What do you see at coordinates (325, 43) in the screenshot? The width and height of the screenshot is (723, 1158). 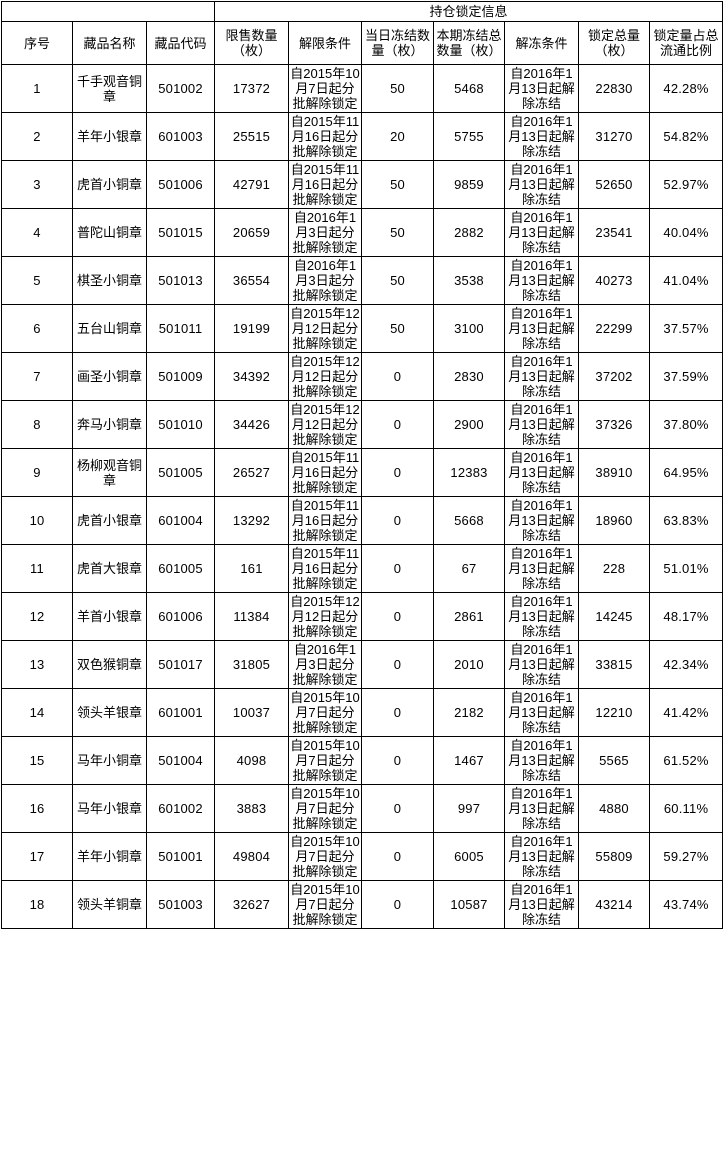 I see `column-header-unlock-condition: 解限条件` at bounding box center [325, 43].